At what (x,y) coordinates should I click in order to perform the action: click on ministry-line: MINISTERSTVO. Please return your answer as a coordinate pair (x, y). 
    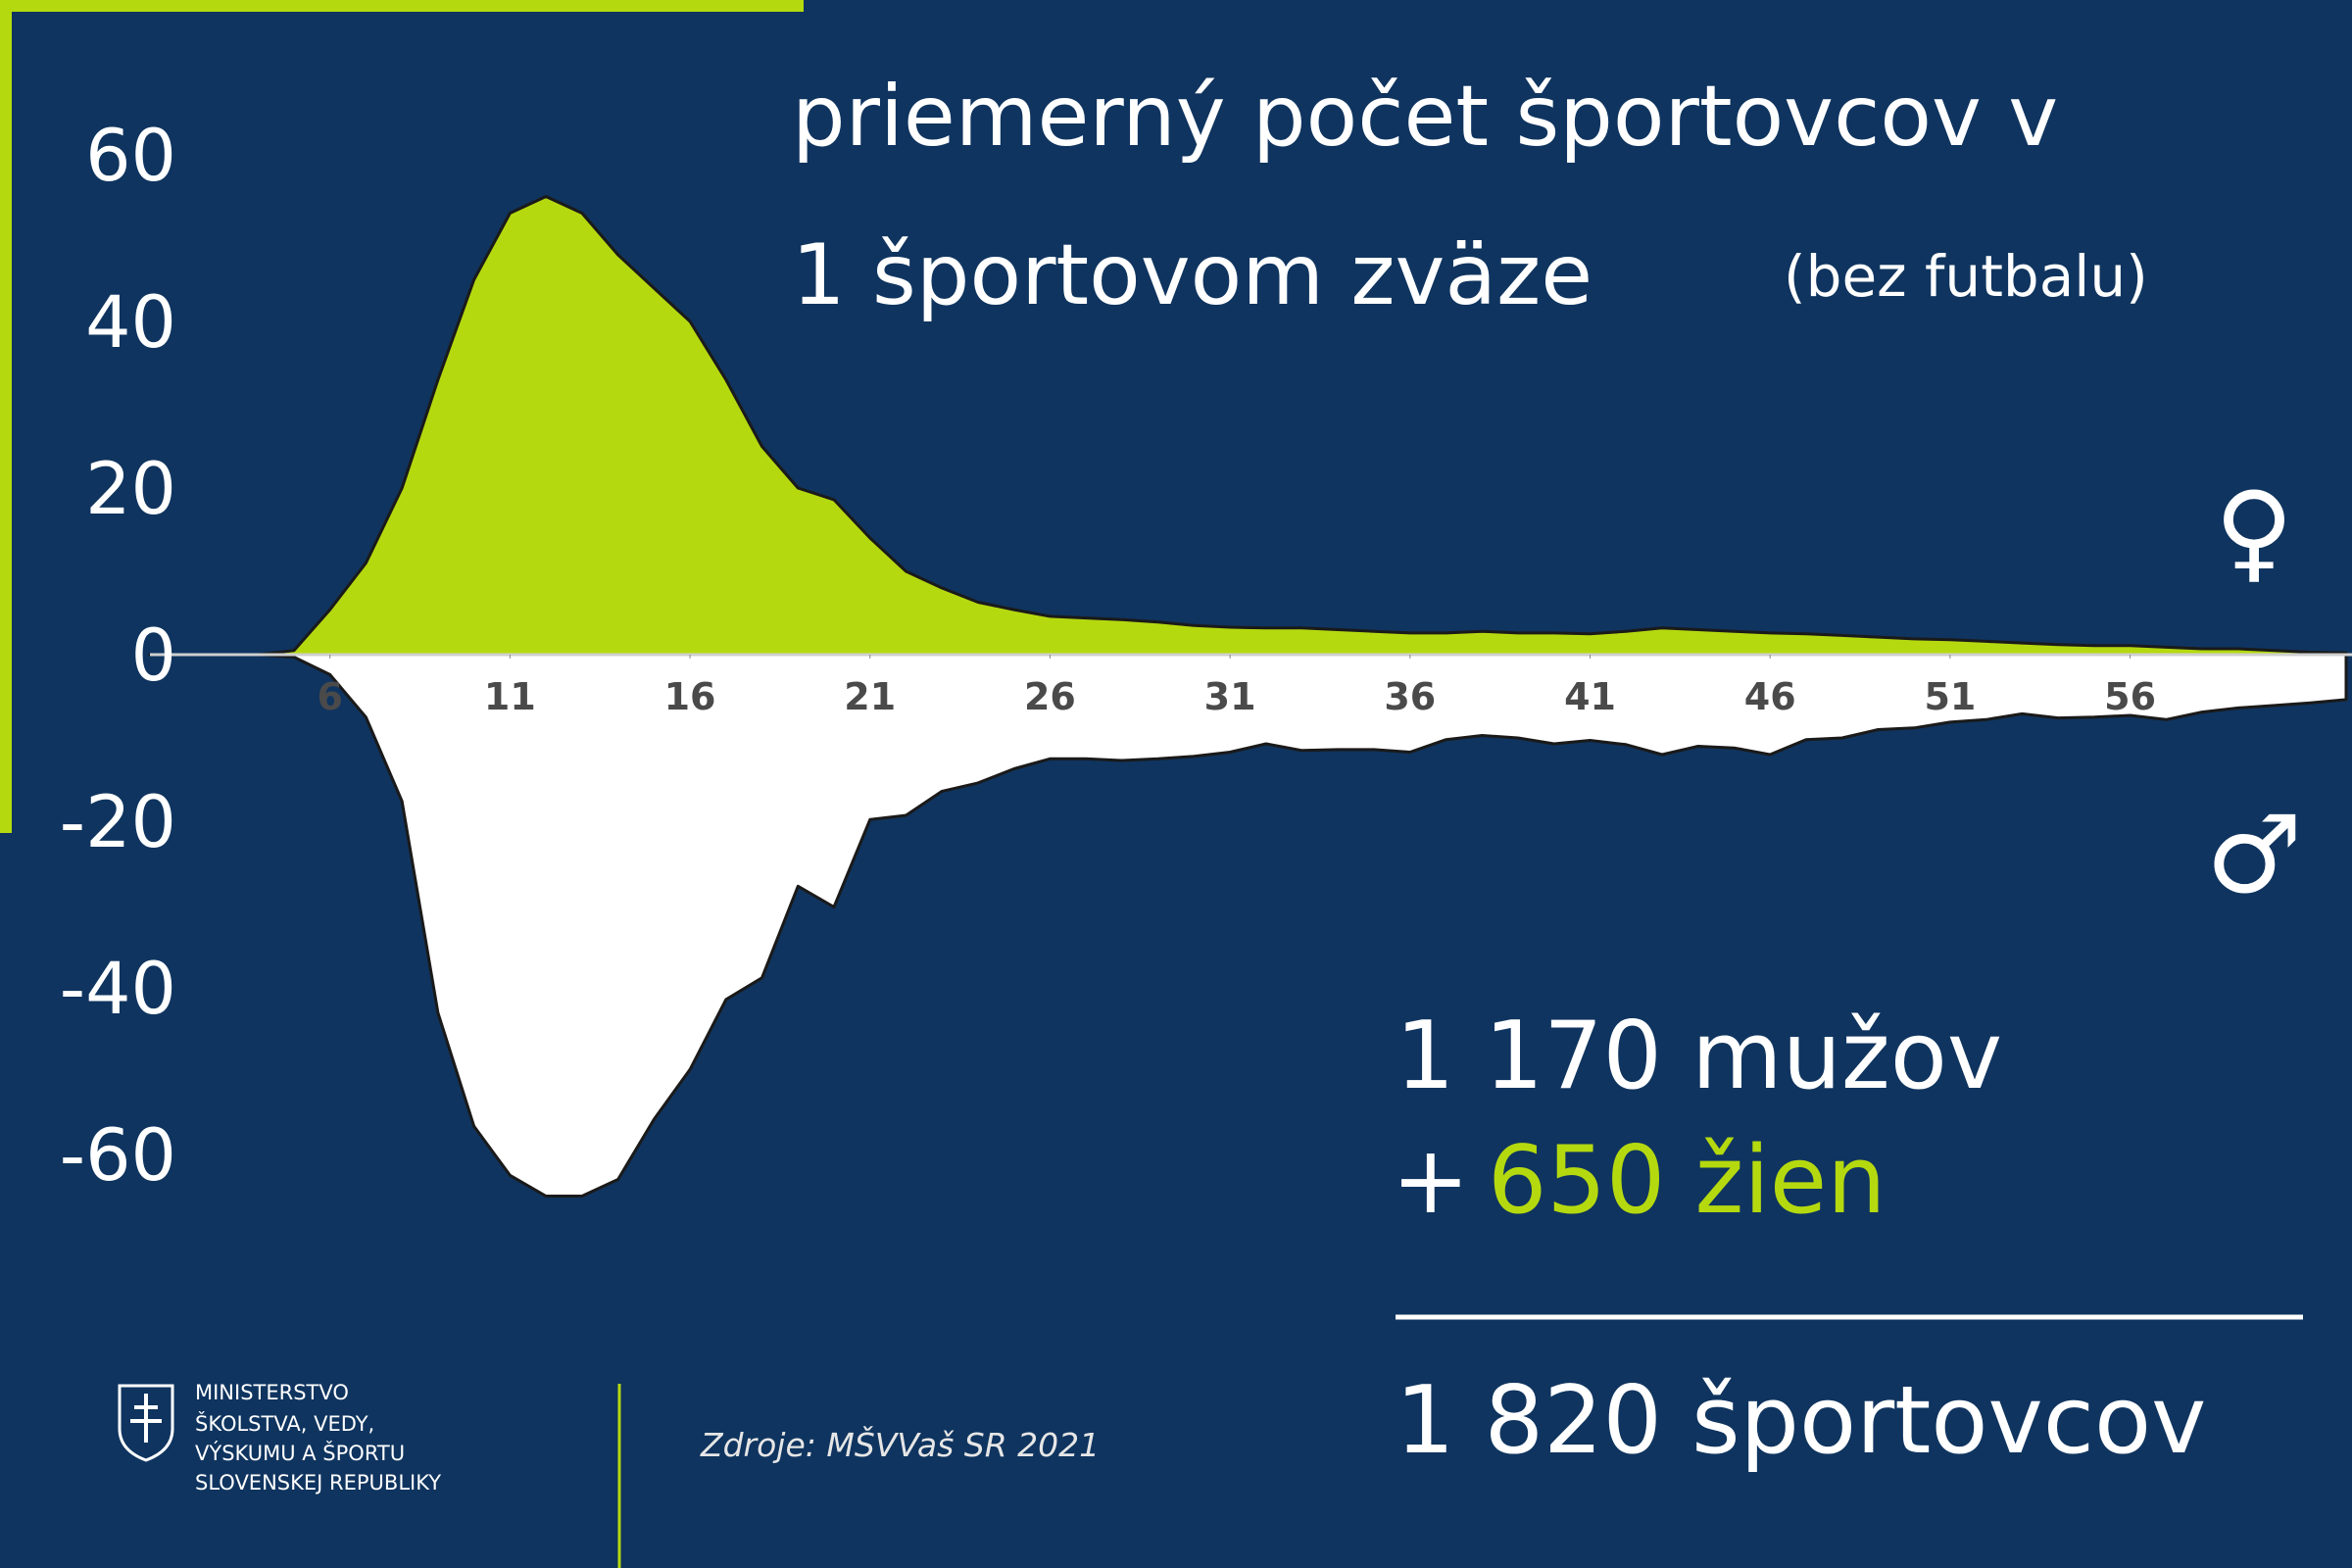
    Looking at the image, I should click on (272, 1392).